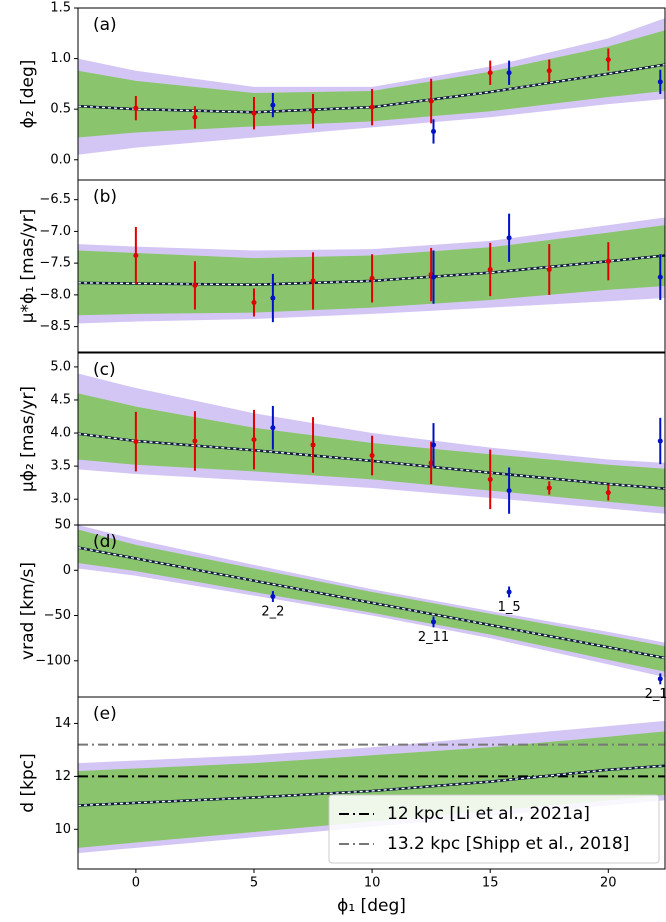  What do you see at coordinates (509, 607) in the screenshot?
I see `point-label: 1_5` at bounding box center [509, 607].